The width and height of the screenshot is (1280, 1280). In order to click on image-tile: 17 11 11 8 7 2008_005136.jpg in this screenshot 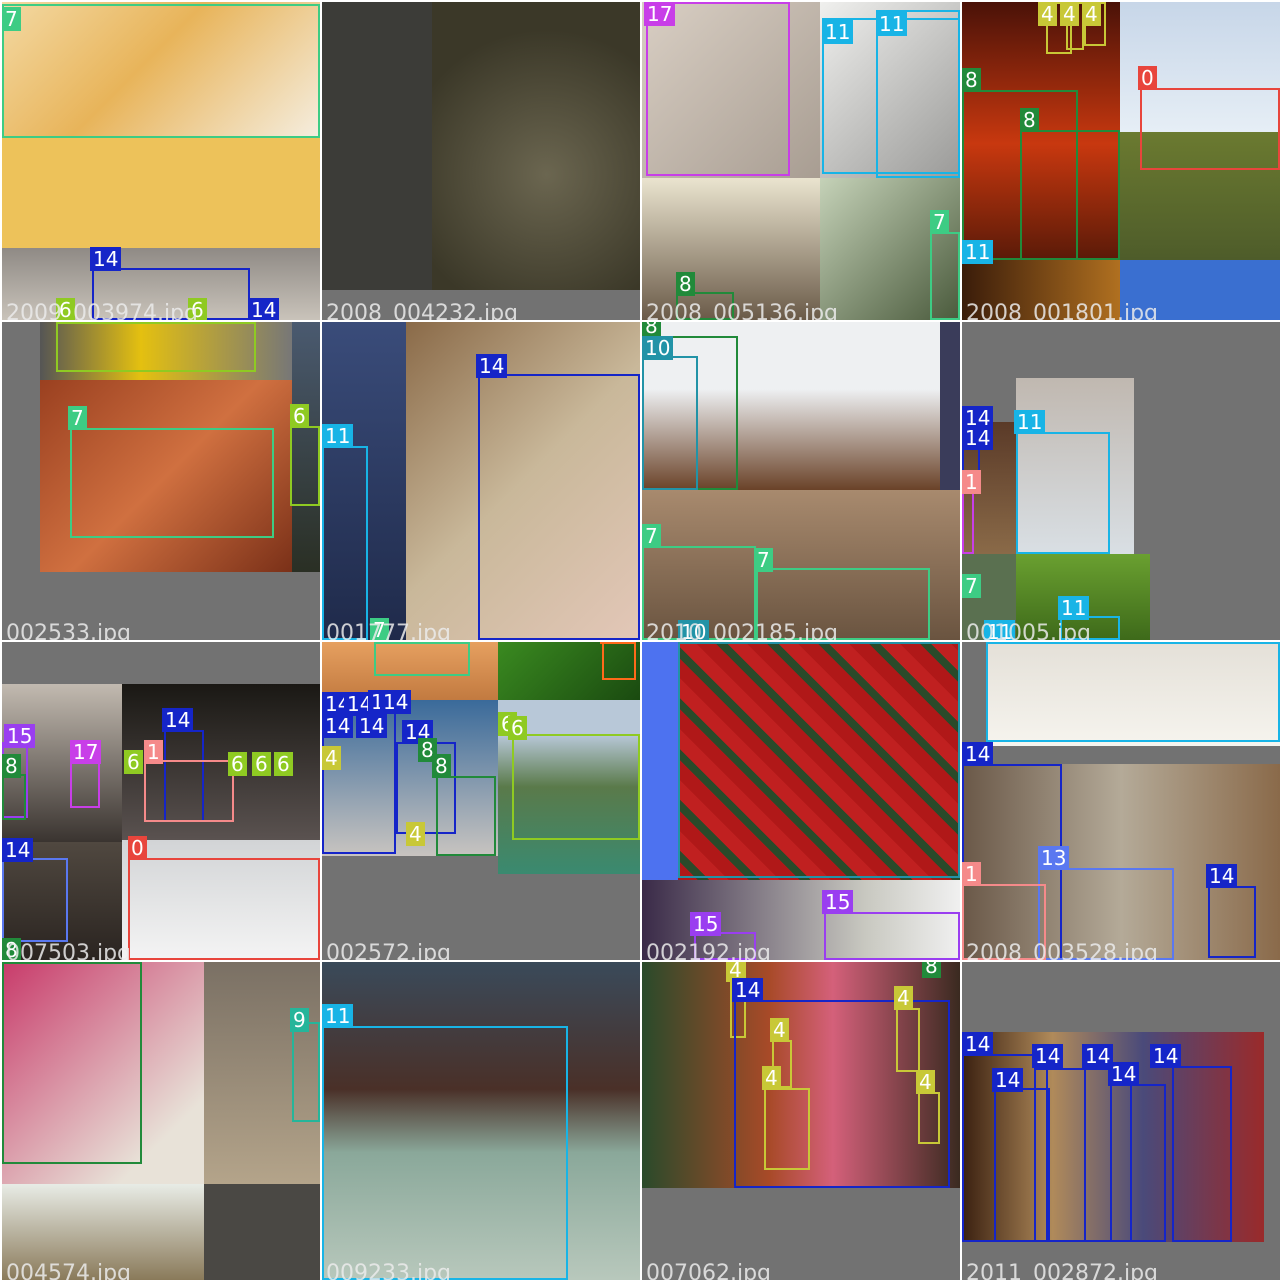, I will do `click(801, 161)`.